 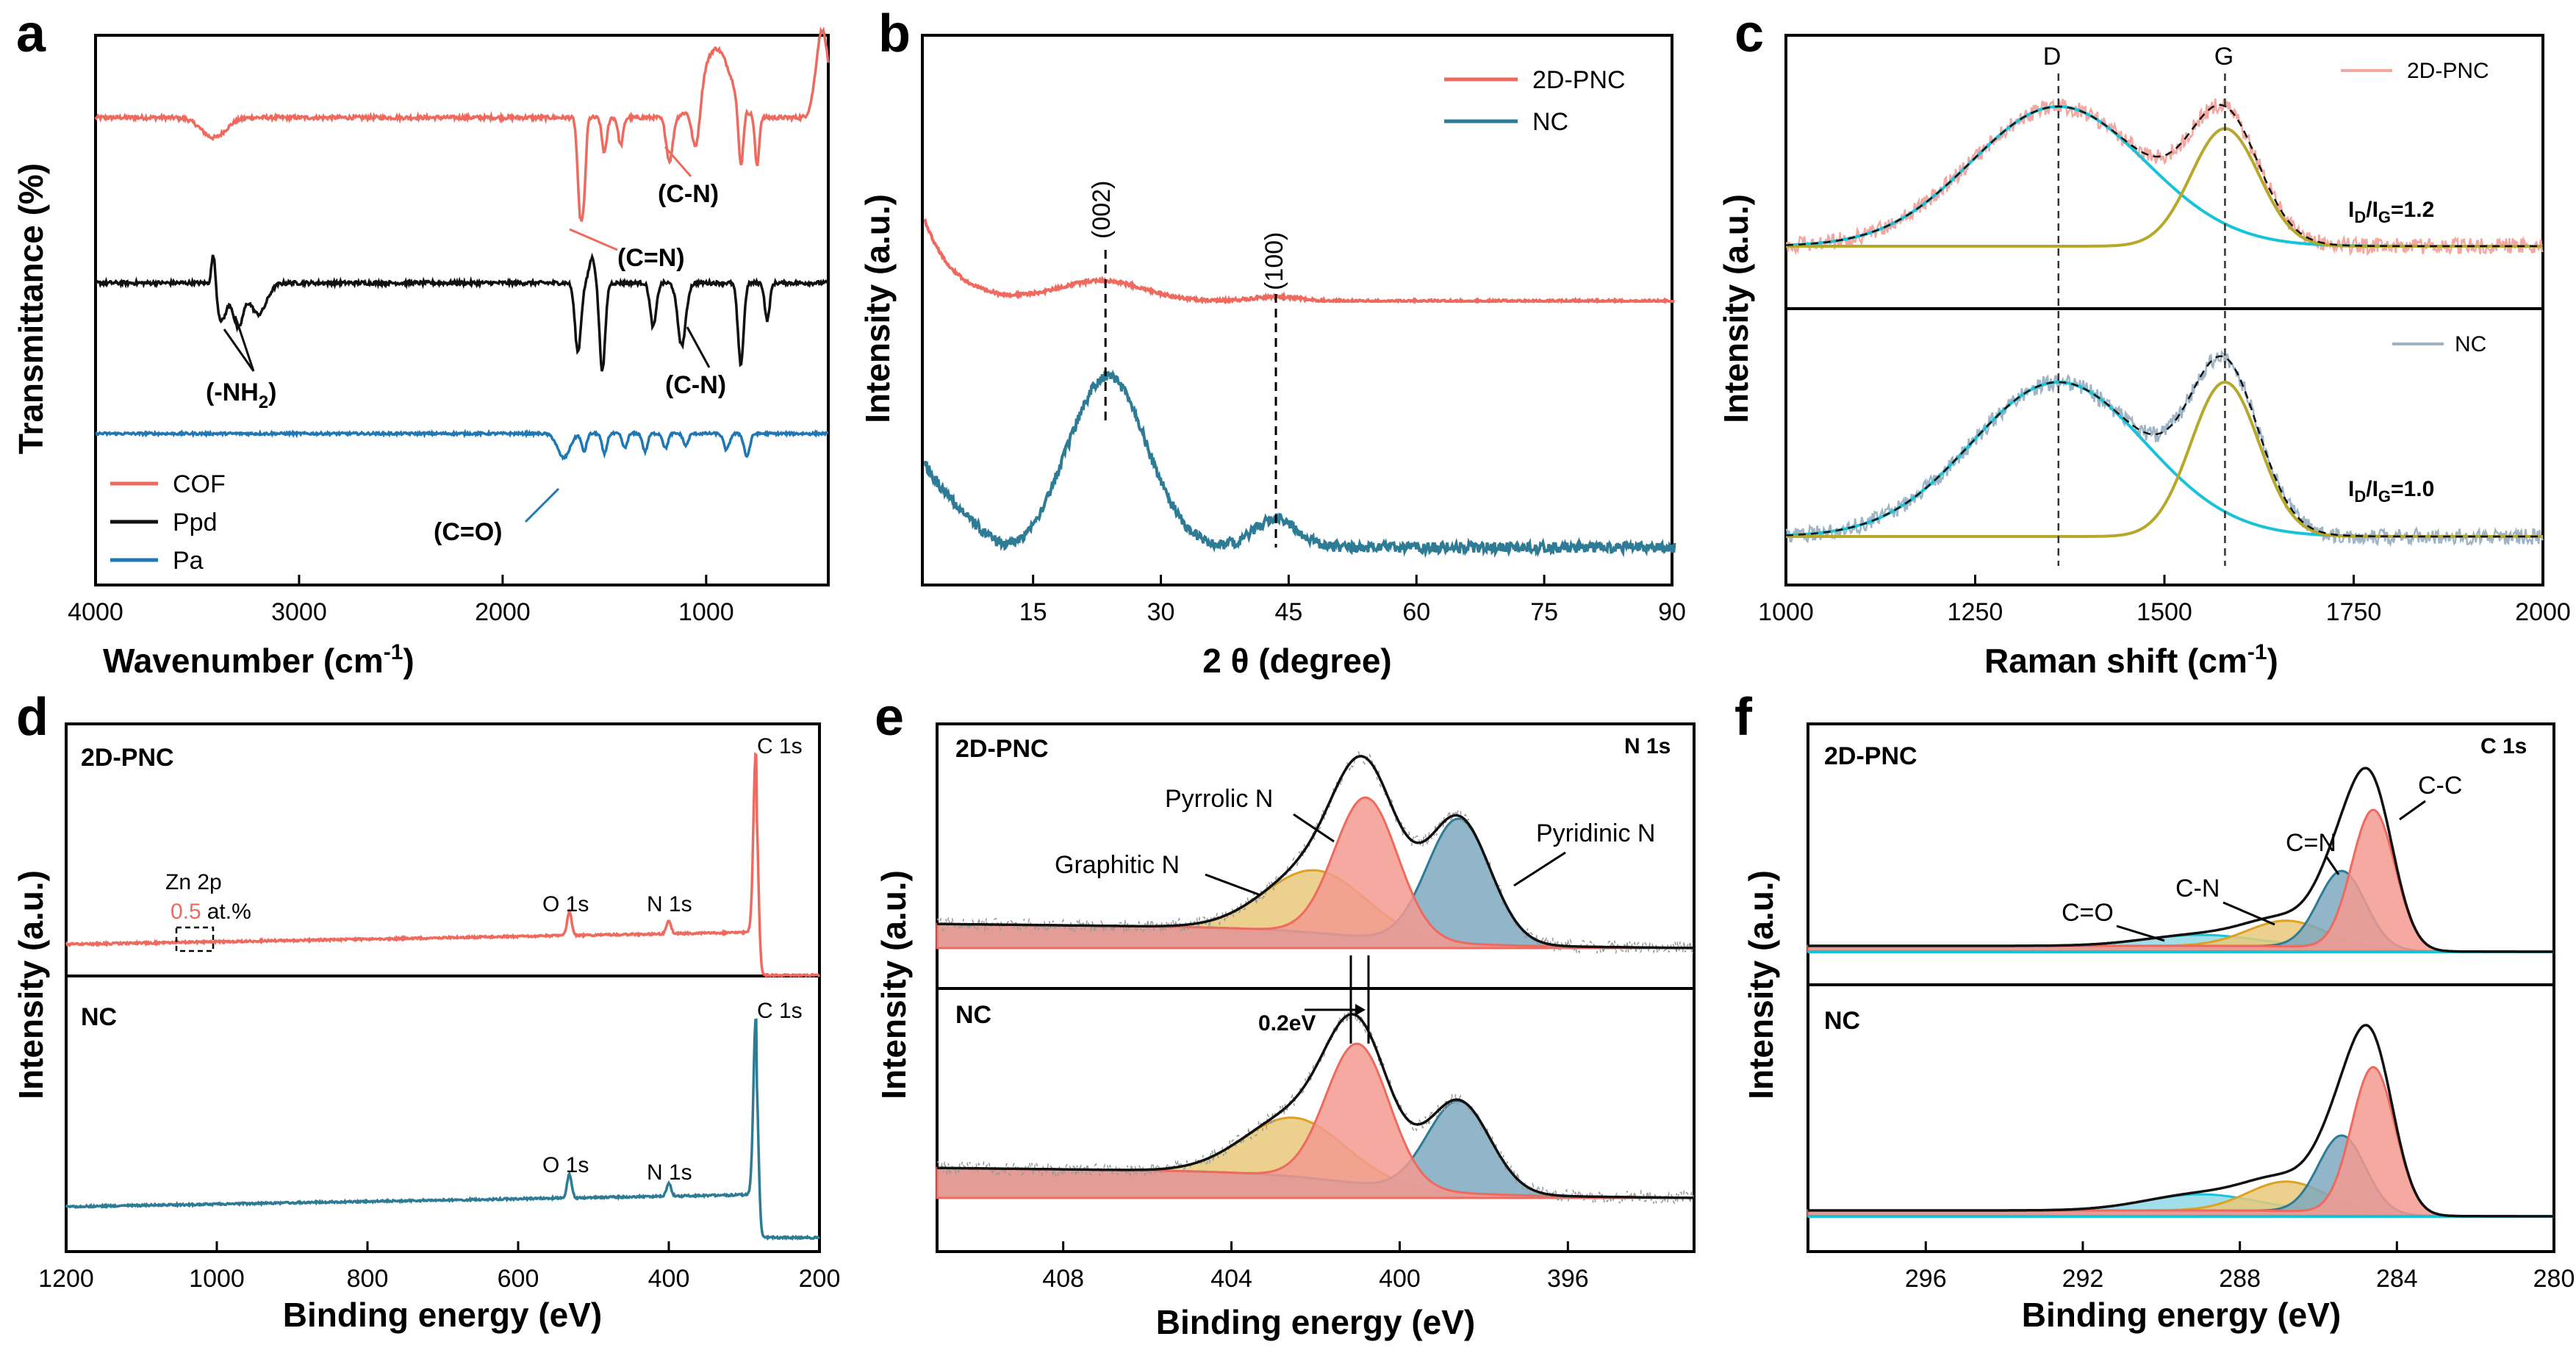 I want to click on xtick-label: 288, so click(x=2240, y=1279).